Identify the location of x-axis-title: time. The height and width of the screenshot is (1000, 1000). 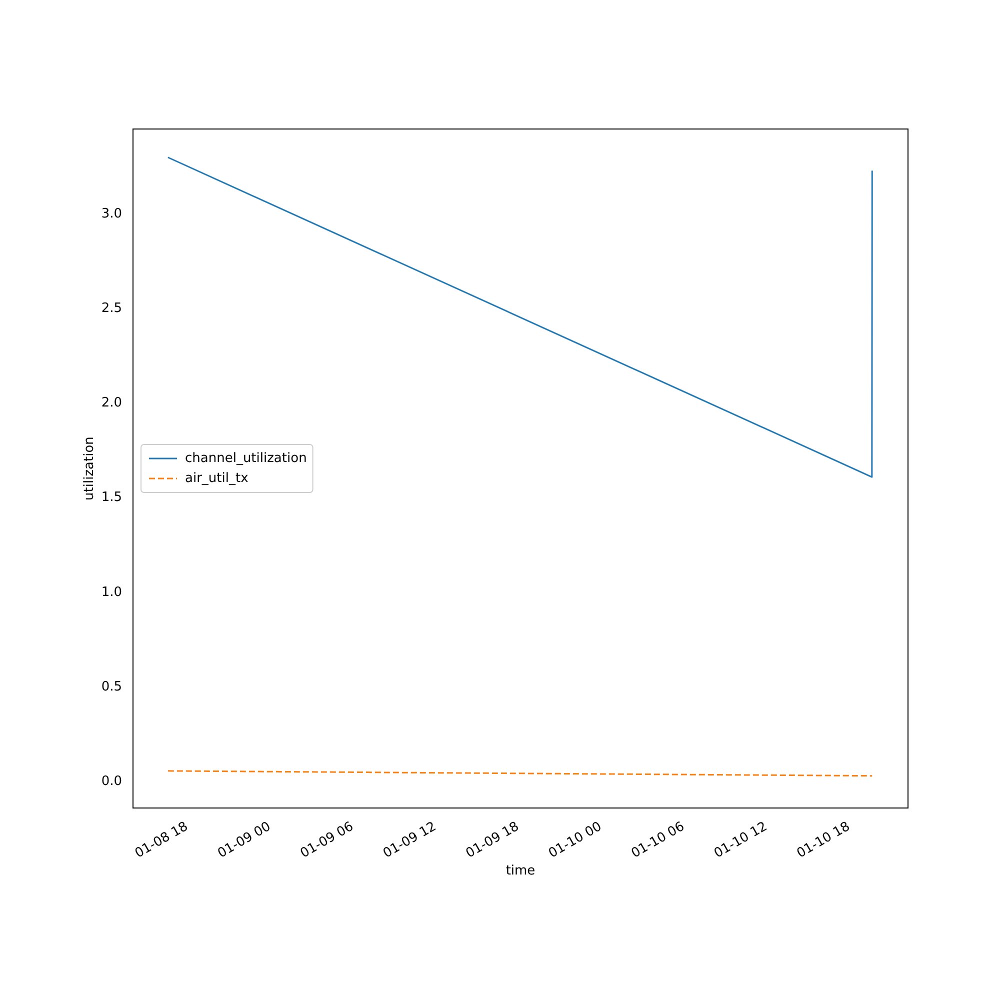
(521, 871).